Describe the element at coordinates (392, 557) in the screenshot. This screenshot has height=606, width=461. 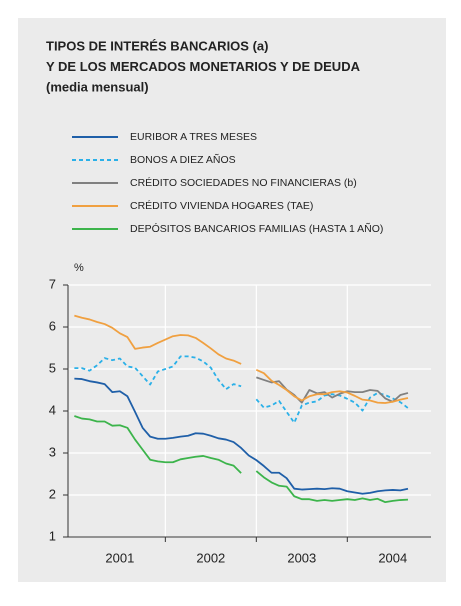
I see `x-tick-label: 2004` at that location.